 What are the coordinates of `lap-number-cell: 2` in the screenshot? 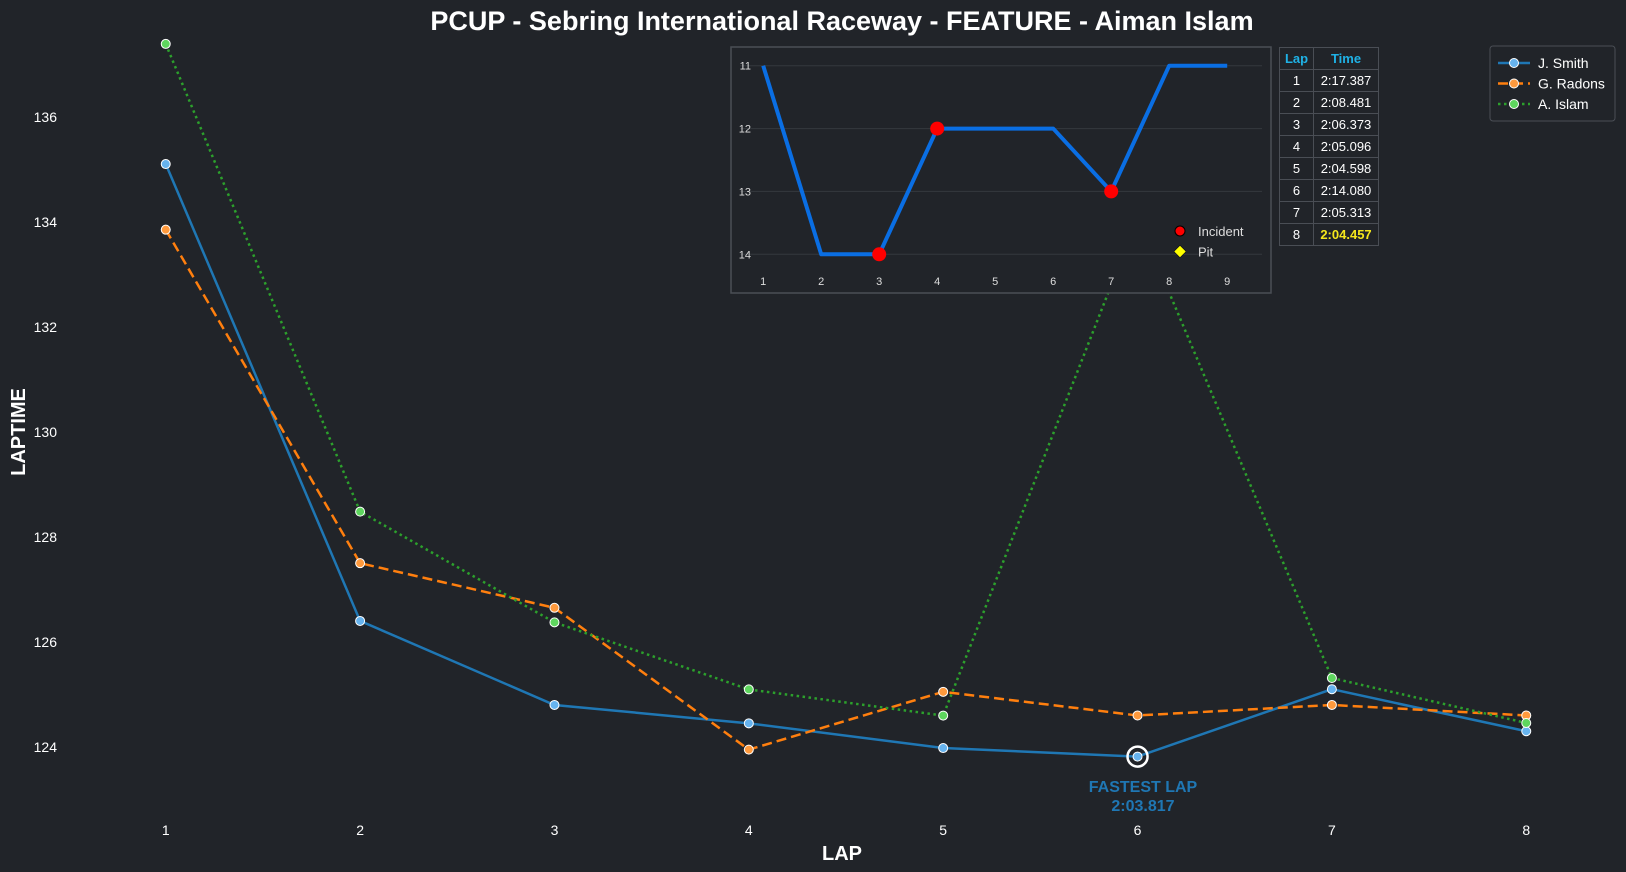 It's located at (1296, 102).